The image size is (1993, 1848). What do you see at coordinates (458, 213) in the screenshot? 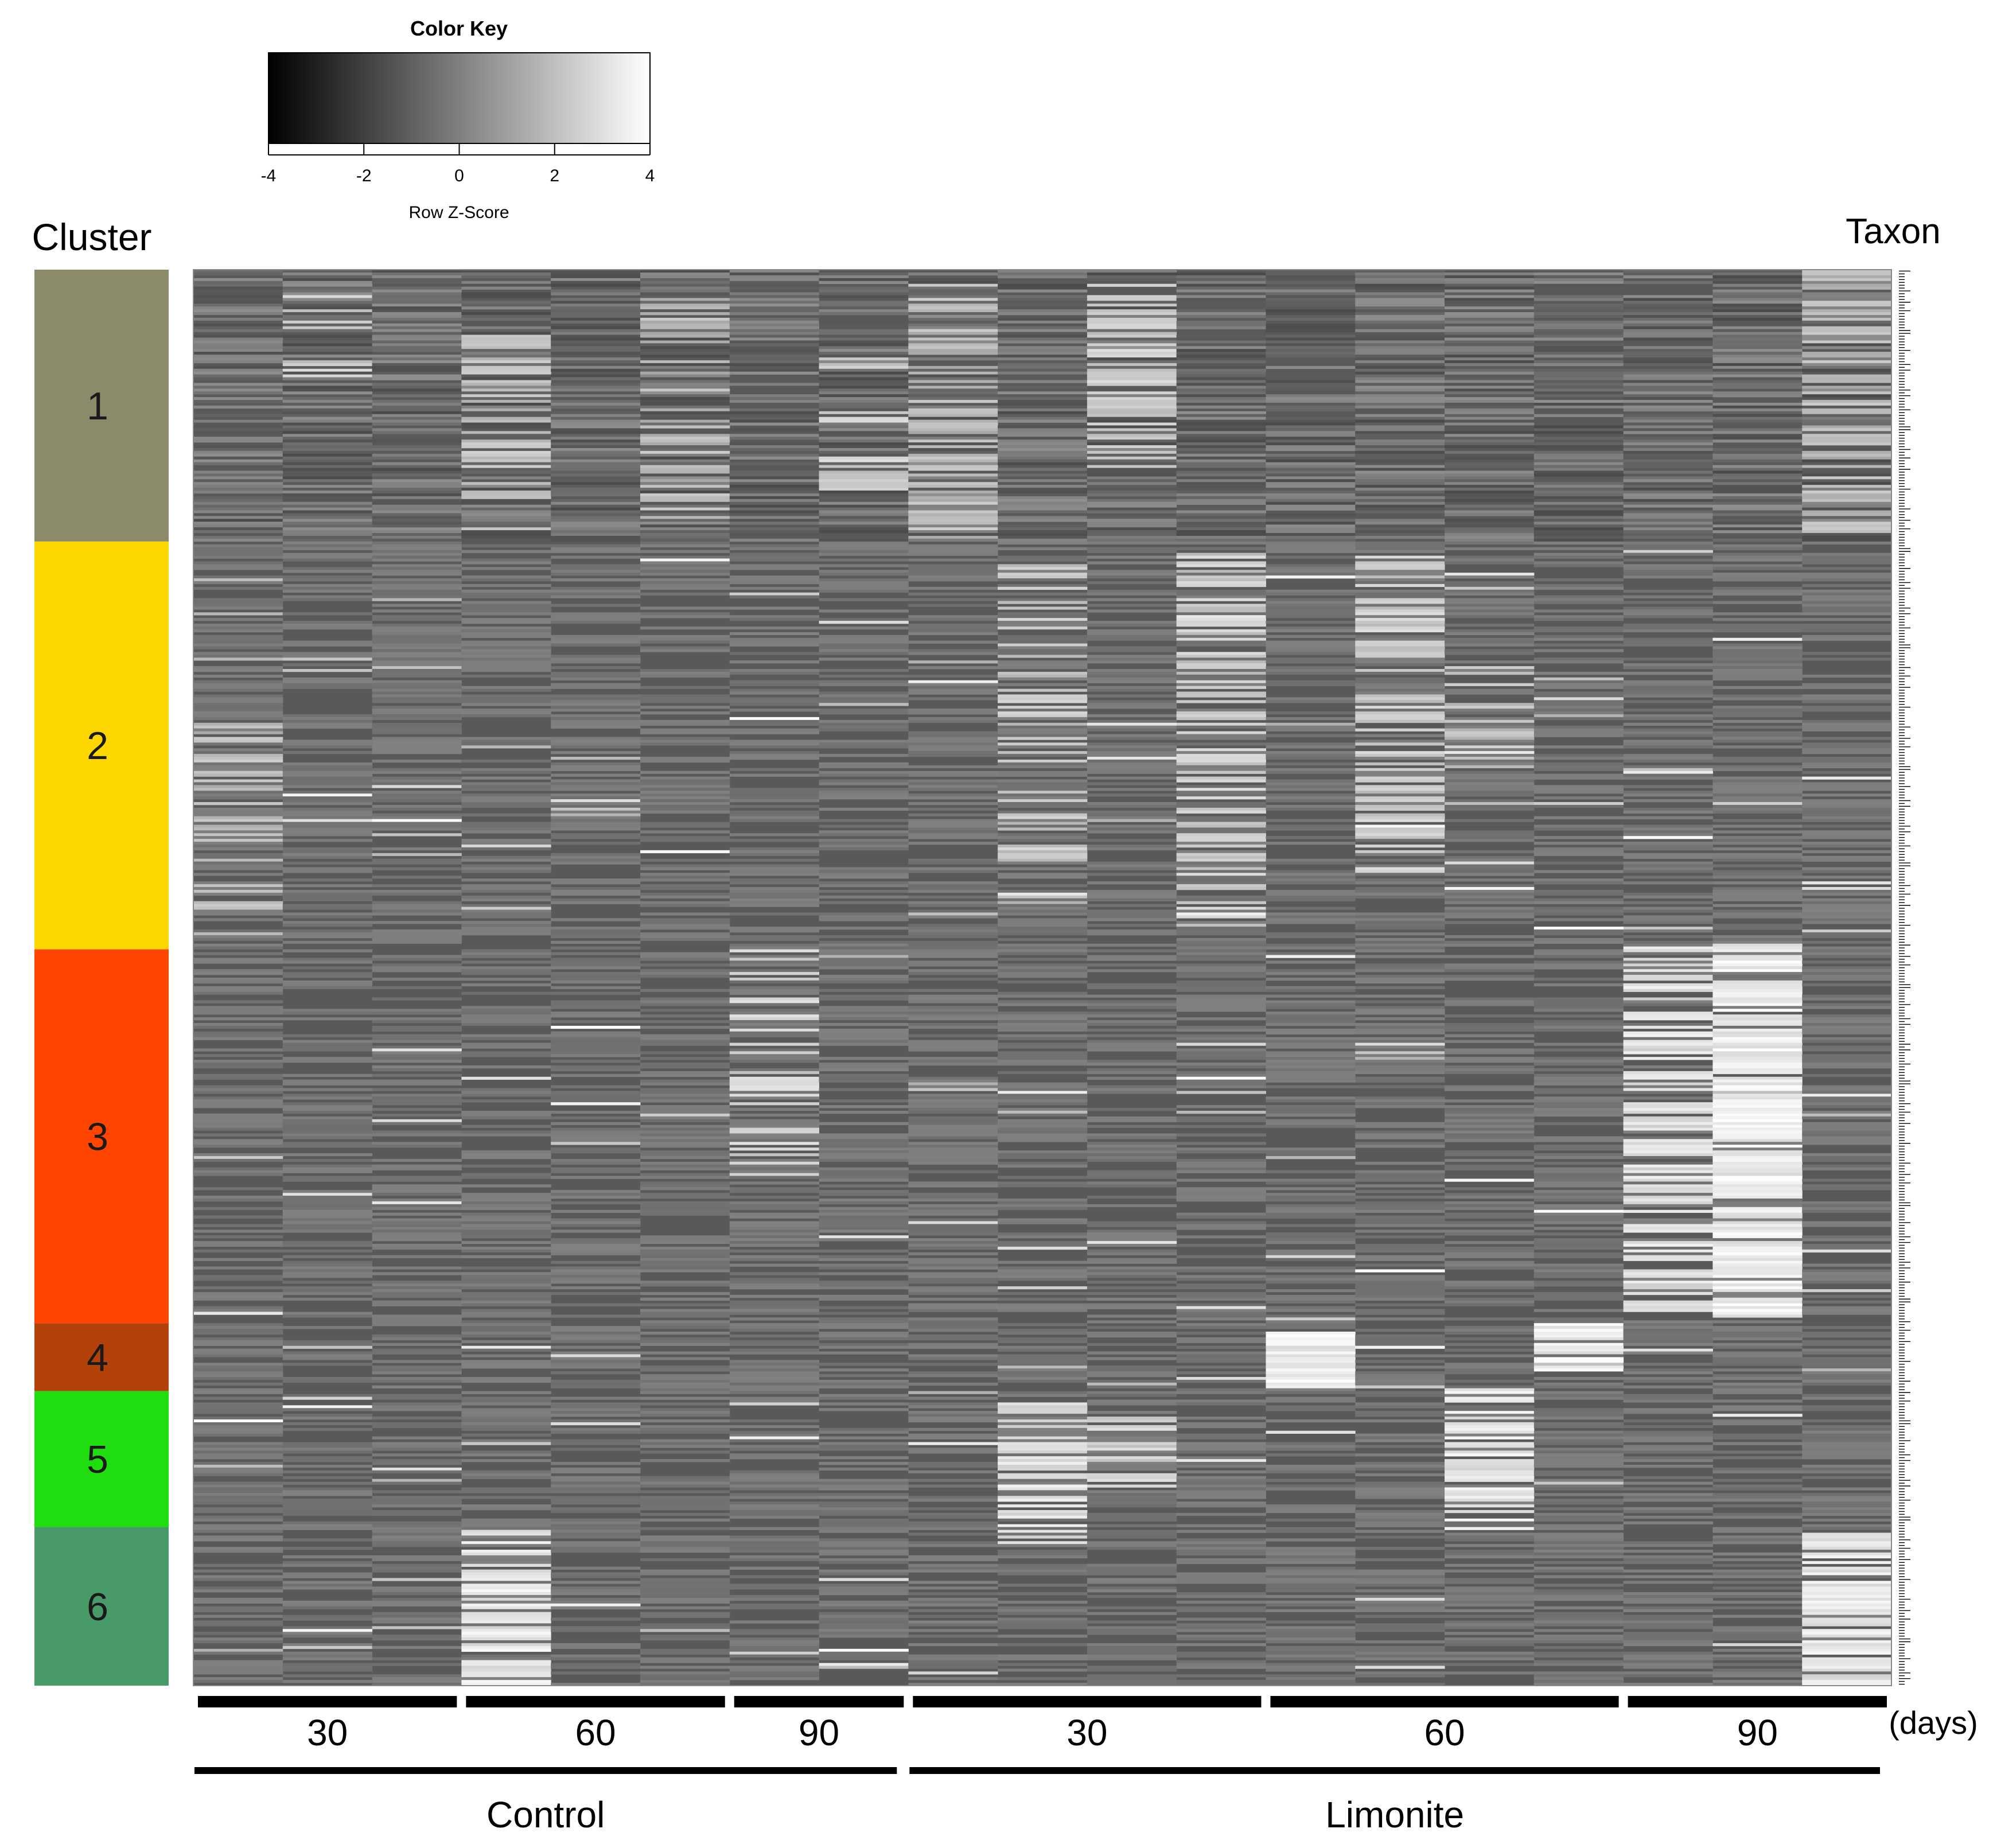
I see `color-key-xlabel: Row Z-Score` at bounding box center [458, 213].